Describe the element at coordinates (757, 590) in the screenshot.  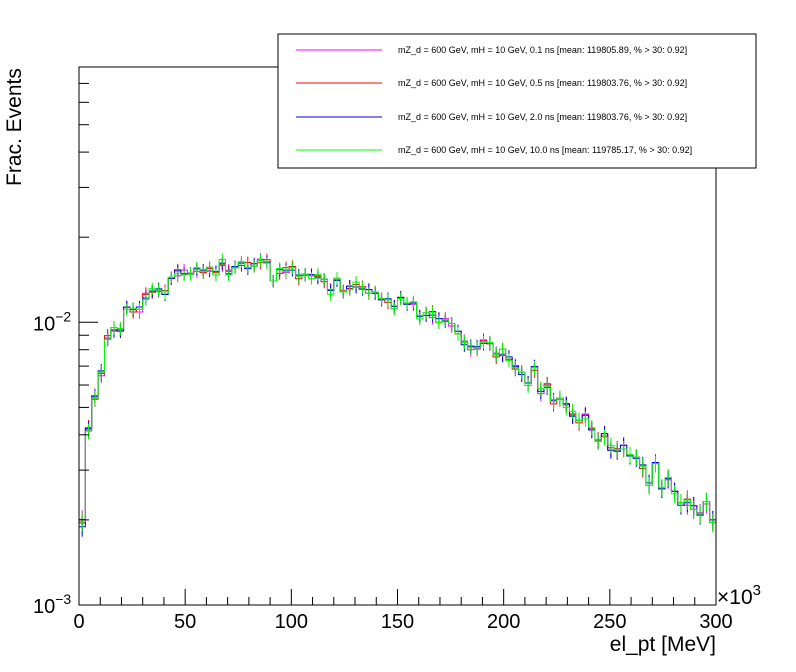
I see `x-multiplier-exp: 3` at that location.